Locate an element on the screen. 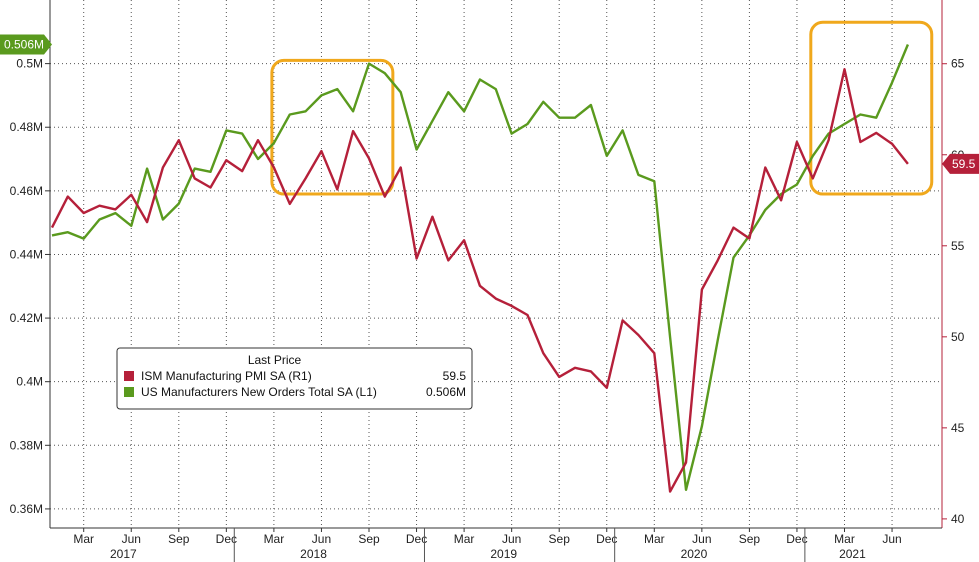 The width and height of the screenshot is (979, 562). left-tick-label: 0.46M is located at coordinates (26, 191).